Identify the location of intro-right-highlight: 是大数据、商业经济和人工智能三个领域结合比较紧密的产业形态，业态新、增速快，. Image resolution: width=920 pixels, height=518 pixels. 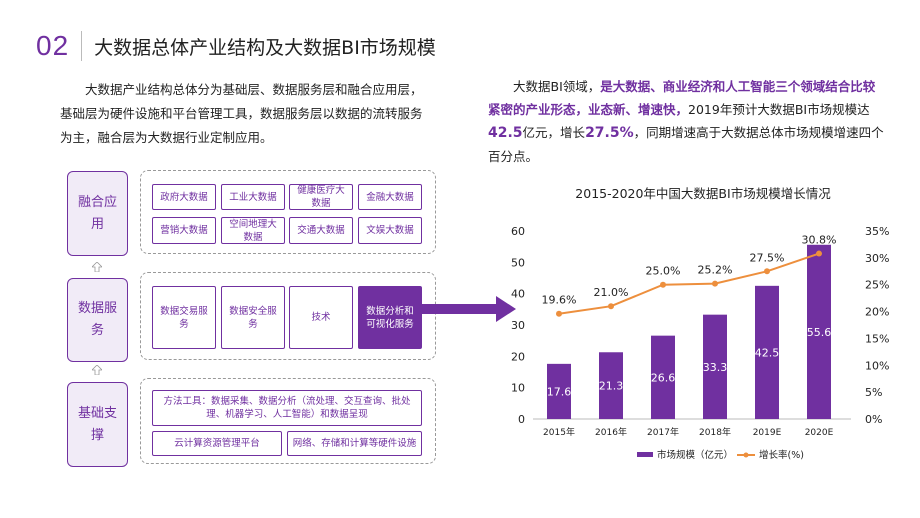
(682, 98).